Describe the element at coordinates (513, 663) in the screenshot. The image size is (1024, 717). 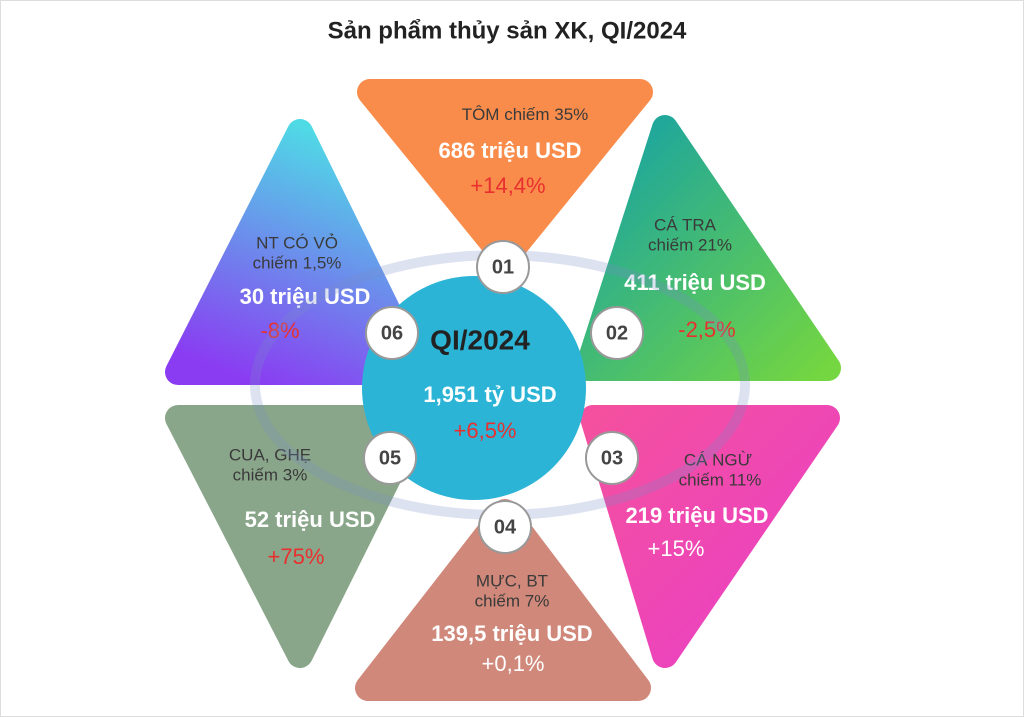
I see `segment-change: +0,1%` at that location.